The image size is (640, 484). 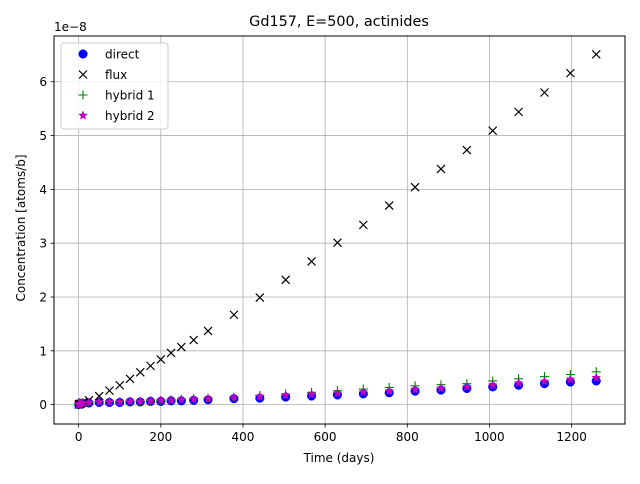 What do you see at coordinates (43, 82) in the screenshot?
I see `y-tick-label: 6` at bounding box center [43, 82].